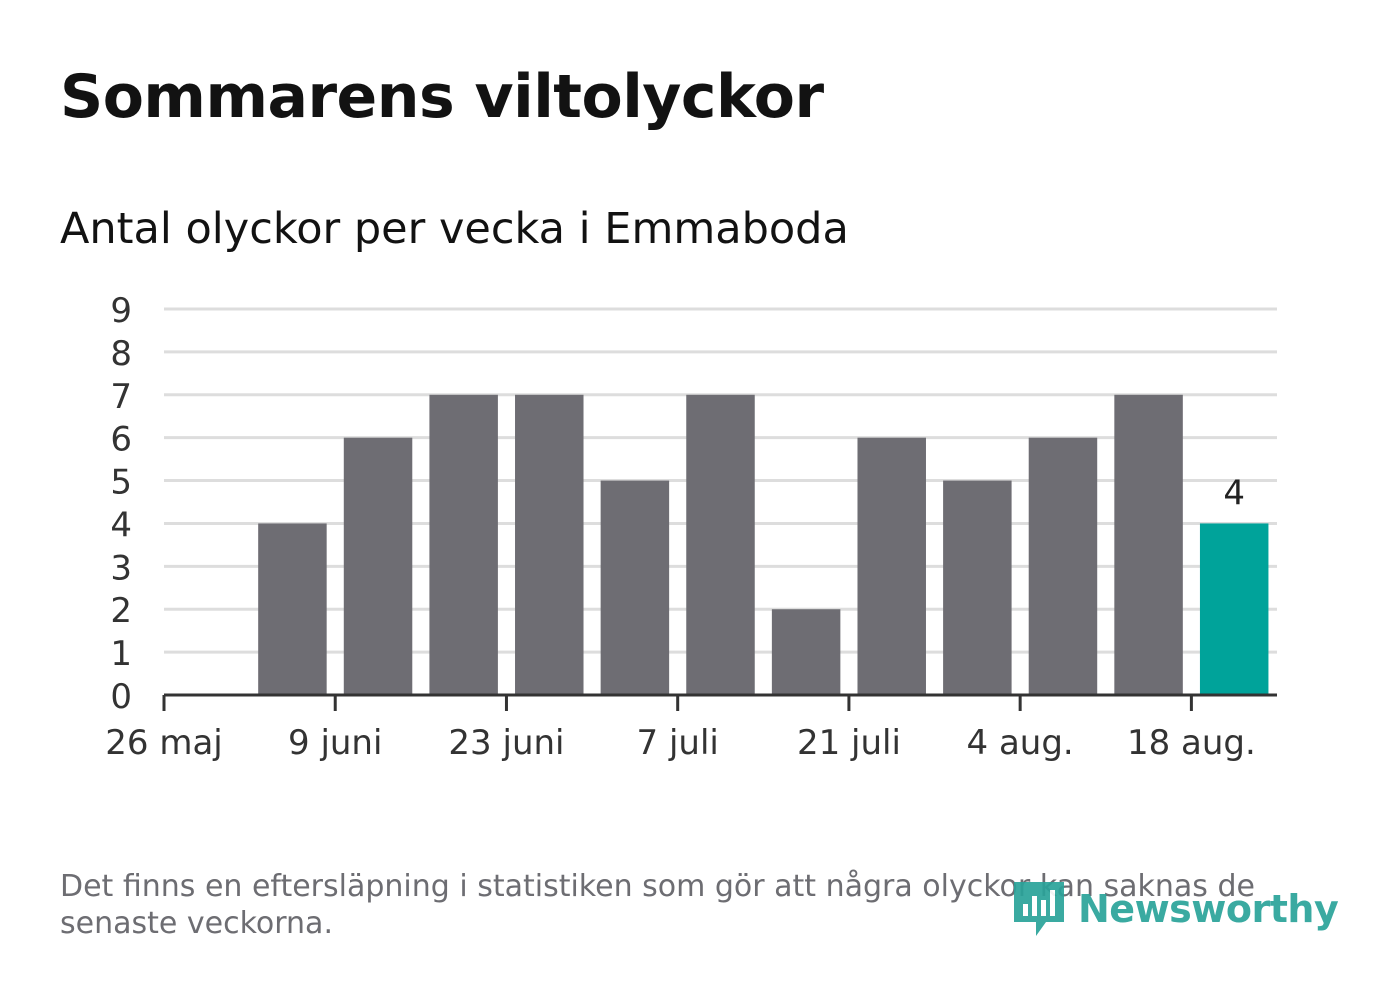 The image size is (1382, 999). Describe the element at coordinates (121, 568) in the screenshot. I see `y-tick-label: 3` at that location.